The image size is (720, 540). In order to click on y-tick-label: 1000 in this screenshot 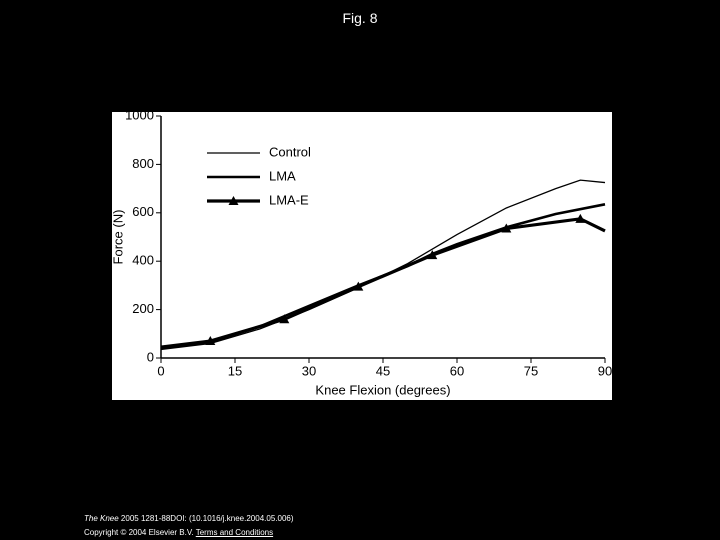, I will do `click(139, 117)`.